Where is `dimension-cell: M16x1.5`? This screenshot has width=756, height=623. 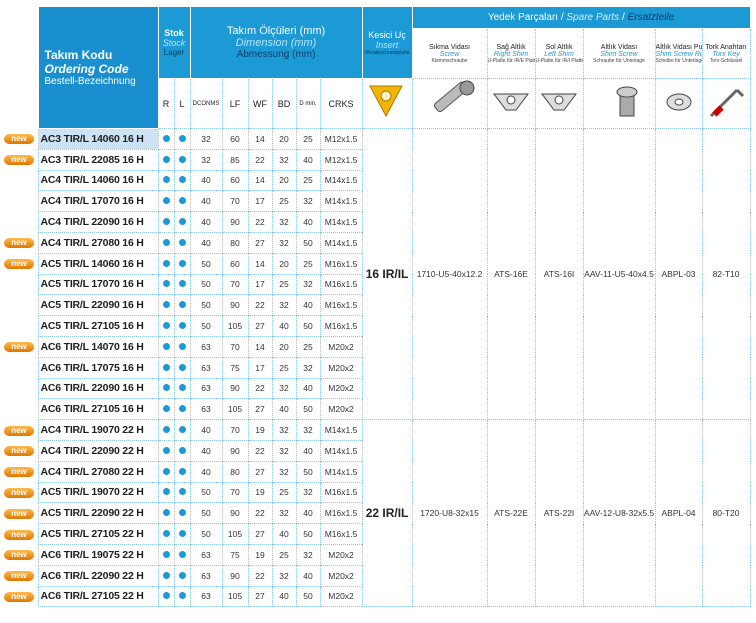
dimension-cell: M16x1.5 is located at coordinates (341, 284).